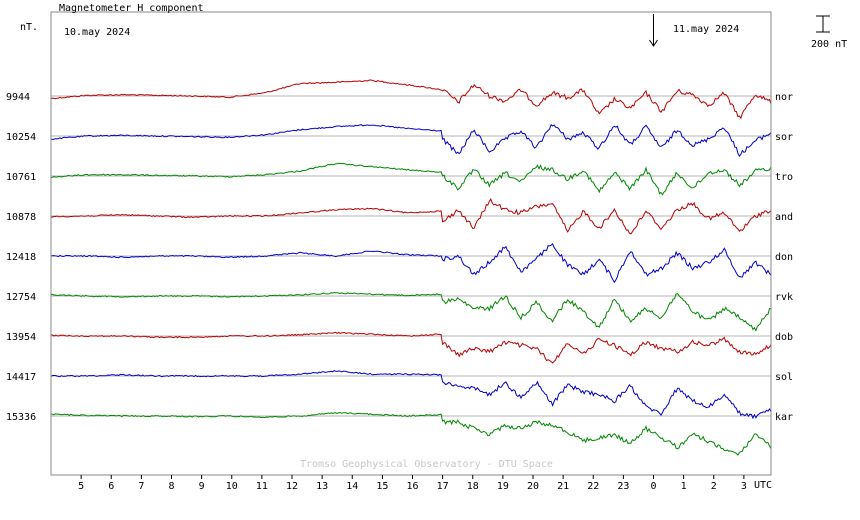 Image resolution: width=860 pixels, height=520 pixels. What do you see at coordinates (784, 297) in the screenshot?
I see `station-label-rvk: rvk` at bounding box center [784, 297].